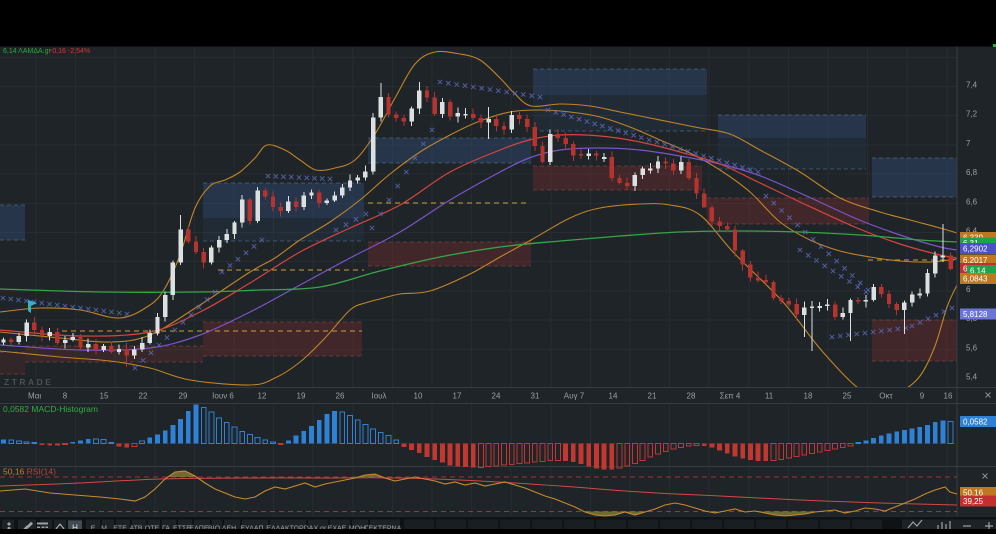  I want to click on svg-text: 28, so click(691, 396).